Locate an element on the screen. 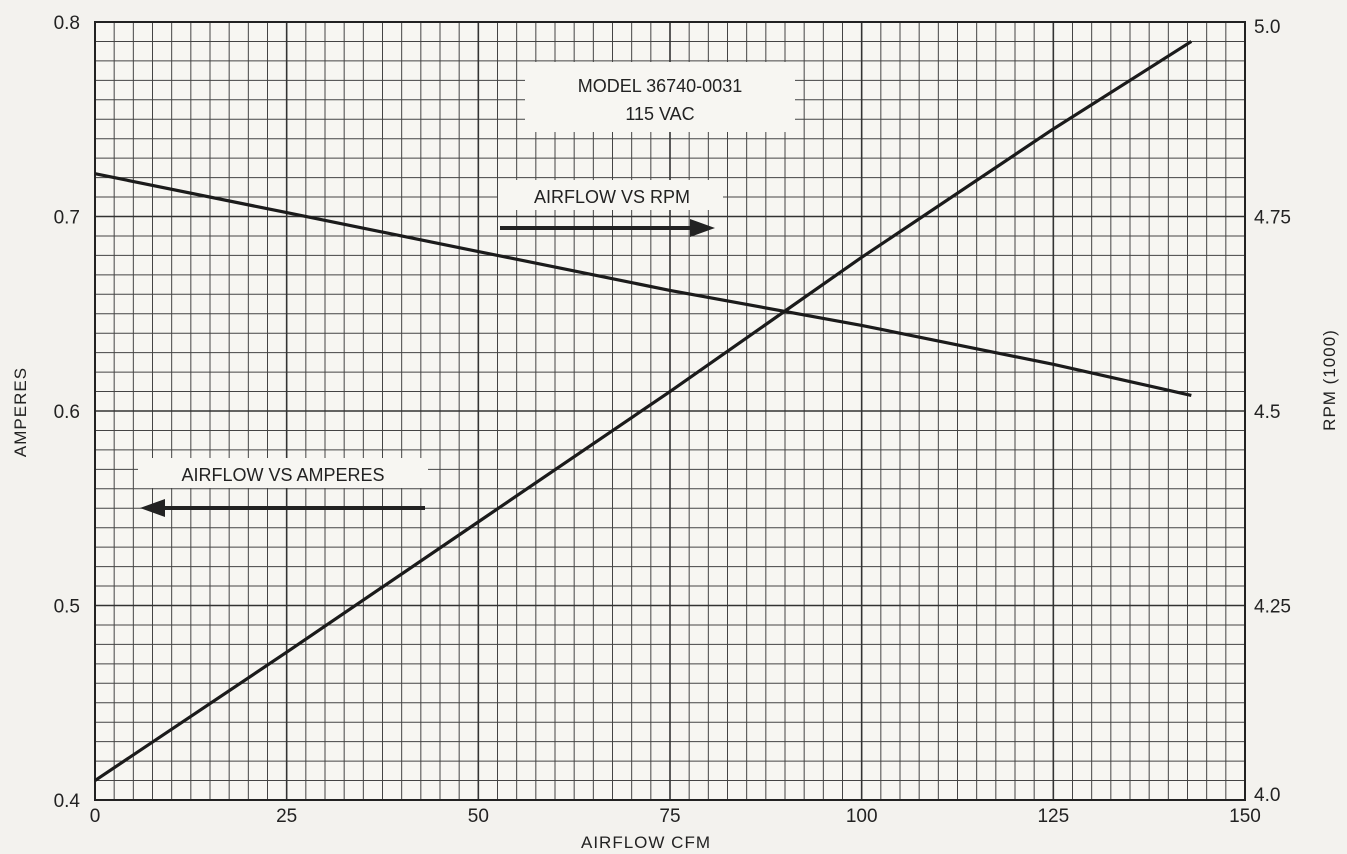 This screenshot has height=854, width=1347. y-left-tick-label: 0.6 is located at coordinates (67, 412).